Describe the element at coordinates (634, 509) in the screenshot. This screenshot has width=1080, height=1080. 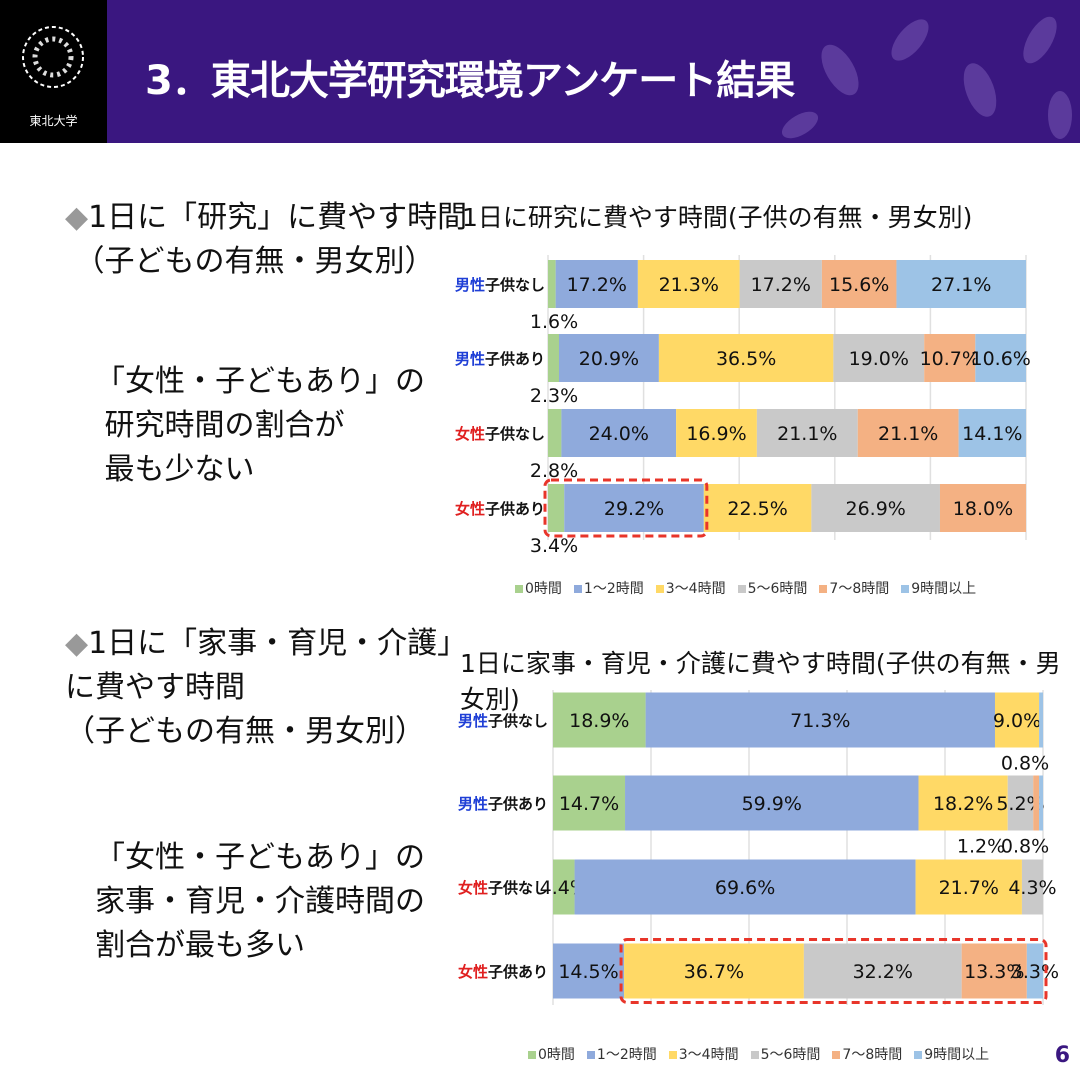
I see `data-label: 29.2%` at that location.